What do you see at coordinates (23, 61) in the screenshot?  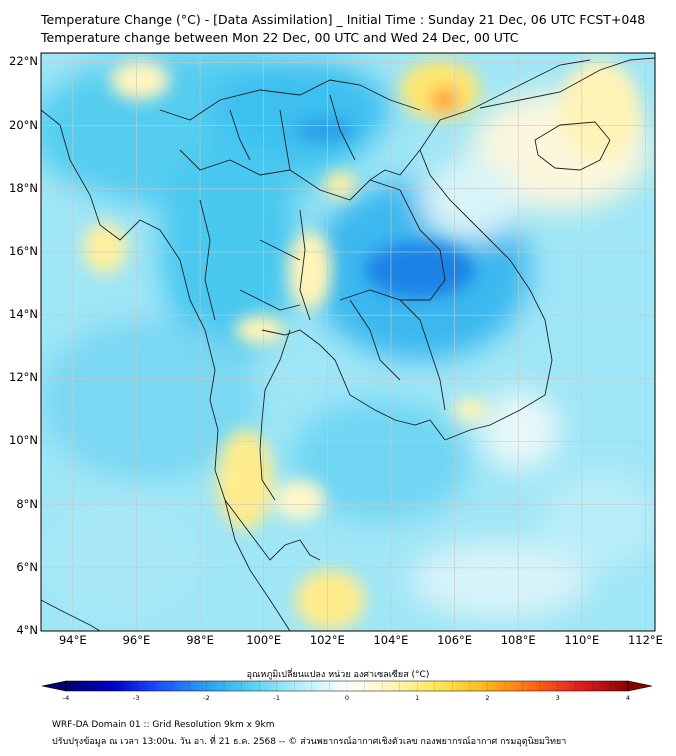 I see `lat-label: 22°N` at bounding box center [23, 61].